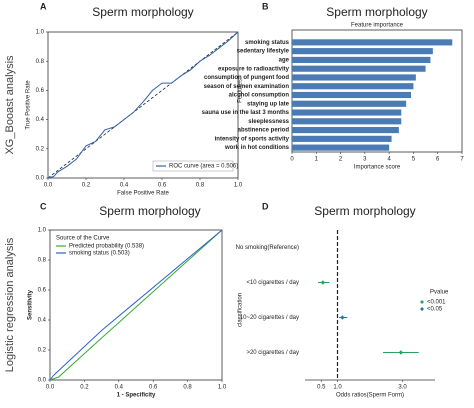 This screenshot has width=474, height=408. Describe the element at coordinates (389, 160) in the screenshot. I see `x-tick-label: 4` at that location.